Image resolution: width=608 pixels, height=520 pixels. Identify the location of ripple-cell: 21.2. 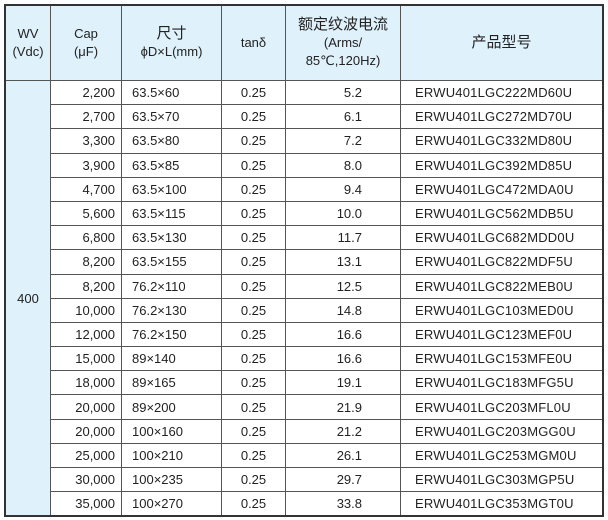
(343, 431).